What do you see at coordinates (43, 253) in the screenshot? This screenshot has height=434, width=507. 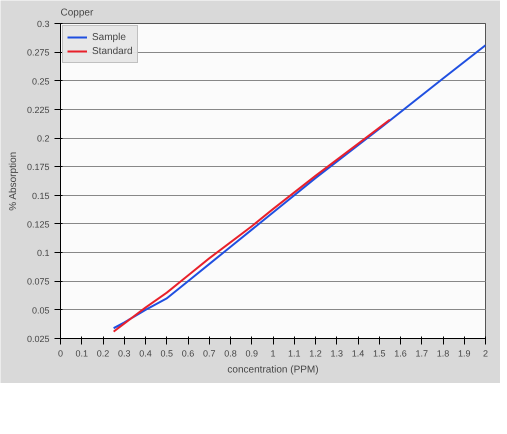 I see `y-tick-label: 0.1` at bounding box center [43, 253].